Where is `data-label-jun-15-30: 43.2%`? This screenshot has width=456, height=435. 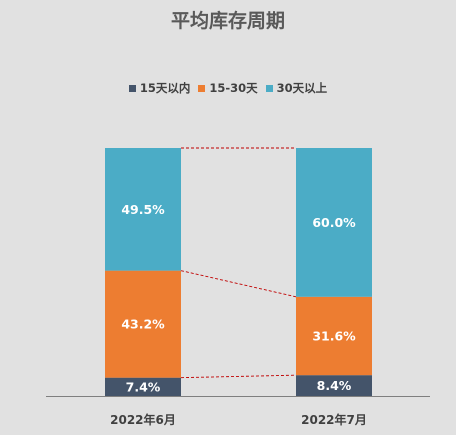
data-label-jun-15-30: 43.2% is located at coordinates (143, 324).